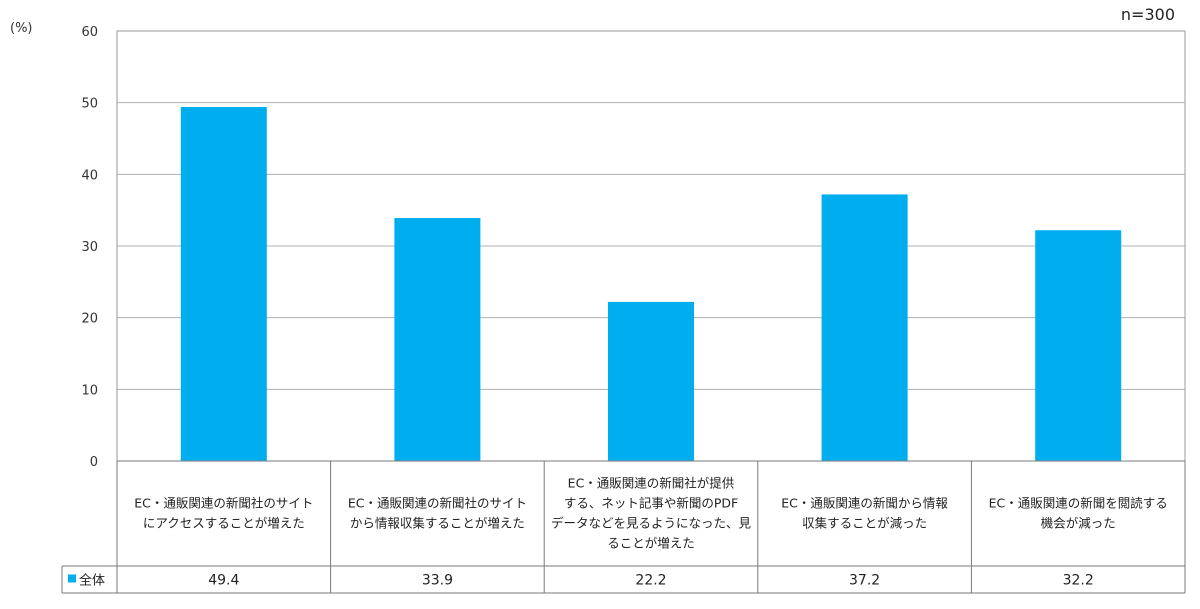 This screenshot has height=609, width=1200. I want to click on y-tick-label: 10, so click(89, 390).